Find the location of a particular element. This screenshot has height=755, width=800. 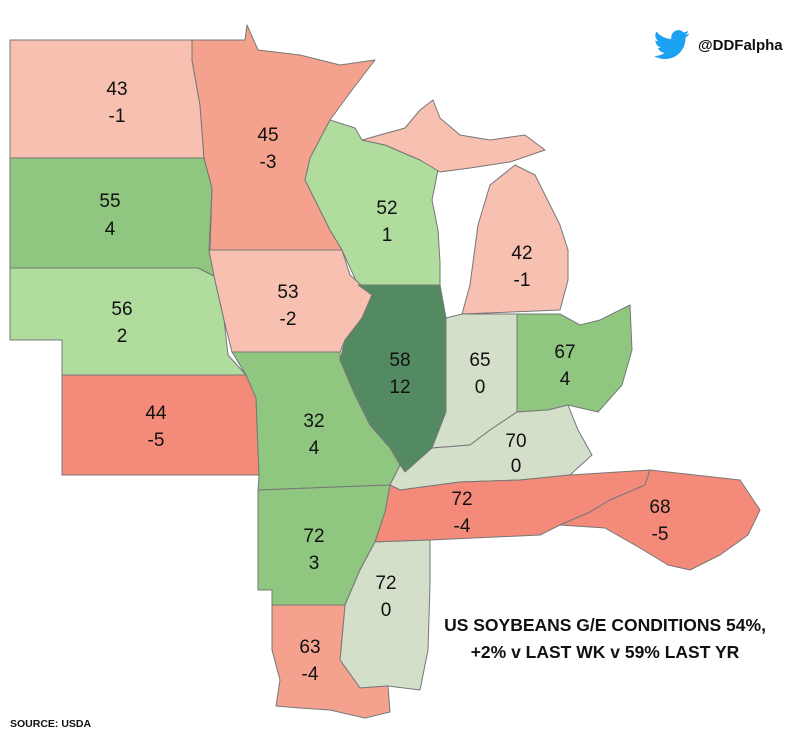

in-change: 0 is located at coordinates (480, 387).